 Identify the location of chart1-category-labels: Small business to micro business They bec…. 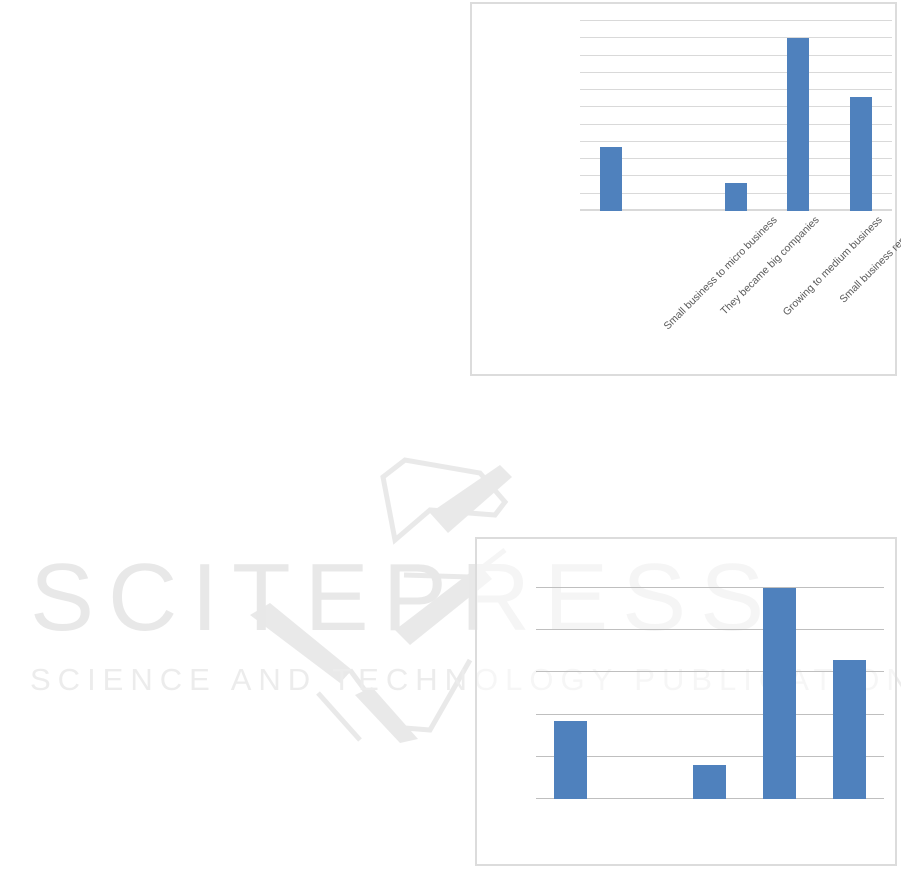
(740, 294).